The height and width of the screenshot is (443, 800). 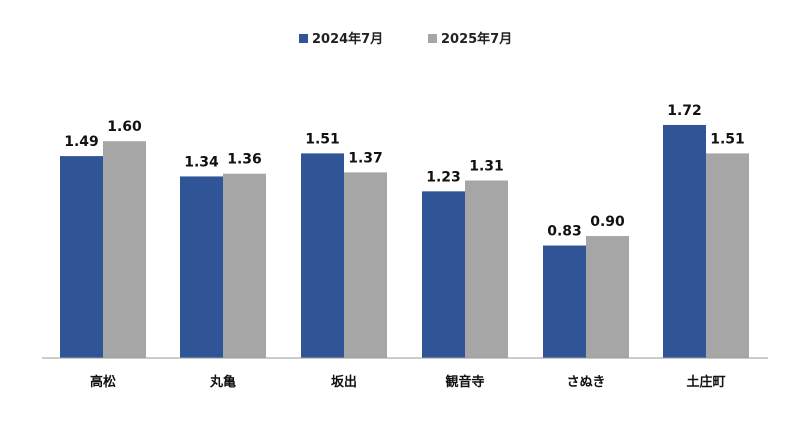 I want to click on data-label-marugame-2024: 1.34, so click(x=201, y=162).